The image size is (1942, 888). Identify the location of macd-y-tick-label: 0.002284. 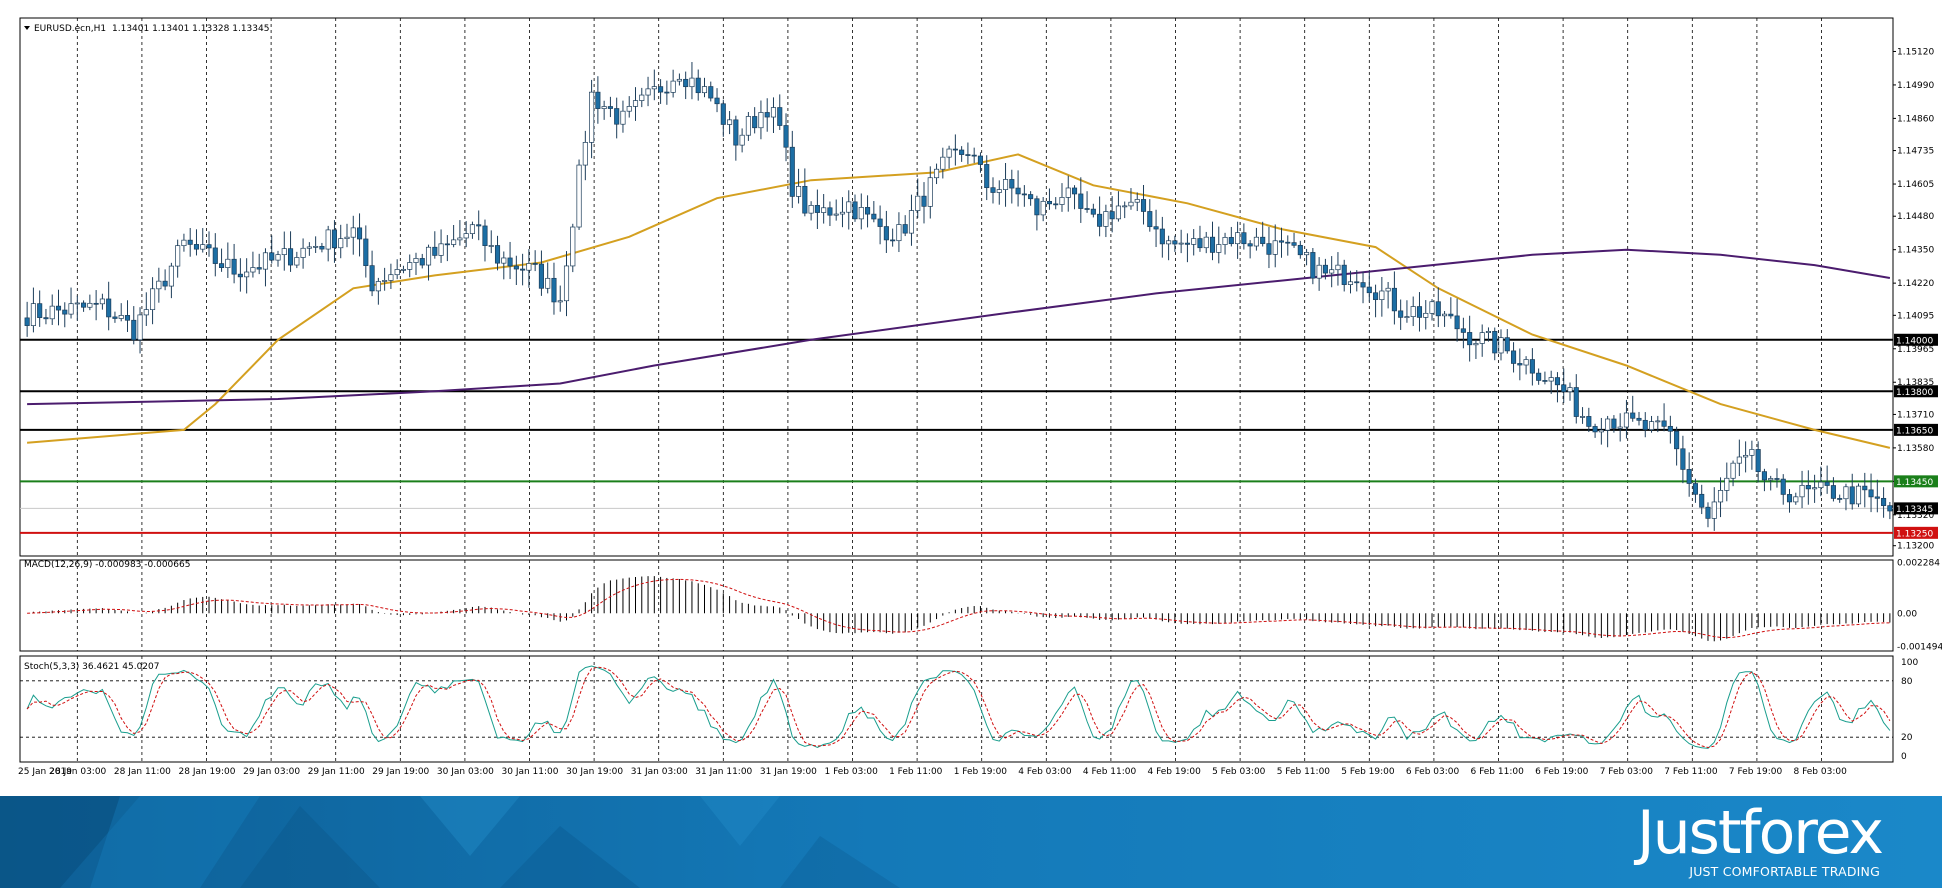
(1918, 564).